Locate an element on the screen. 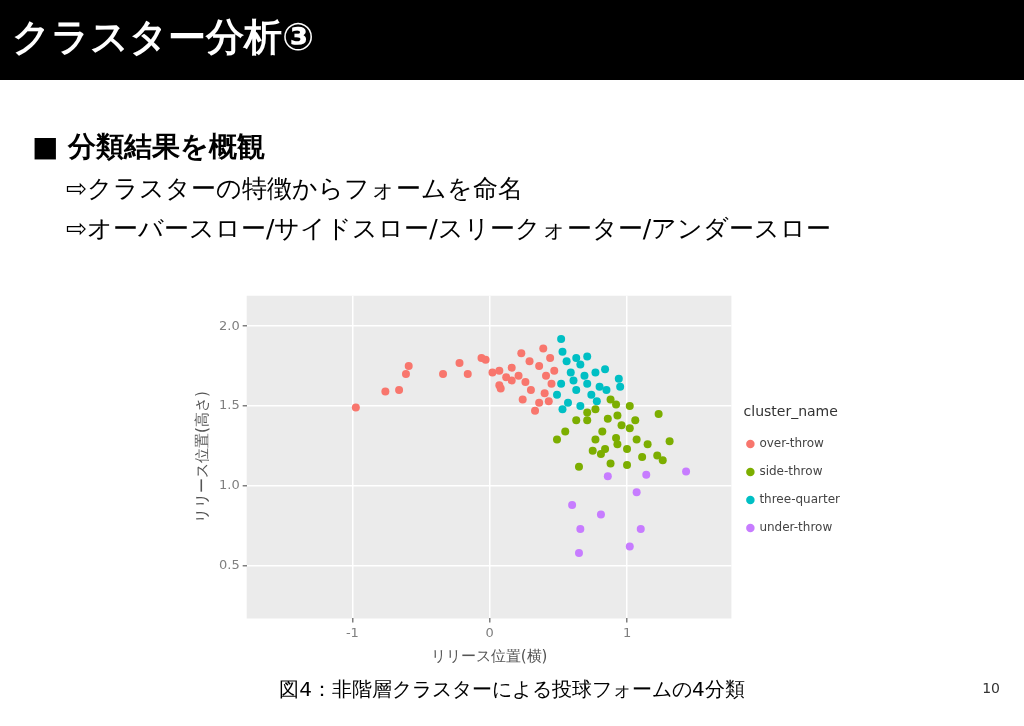  y-axis-title: リリース位置(高さ) is located at coordinates (201, 457).